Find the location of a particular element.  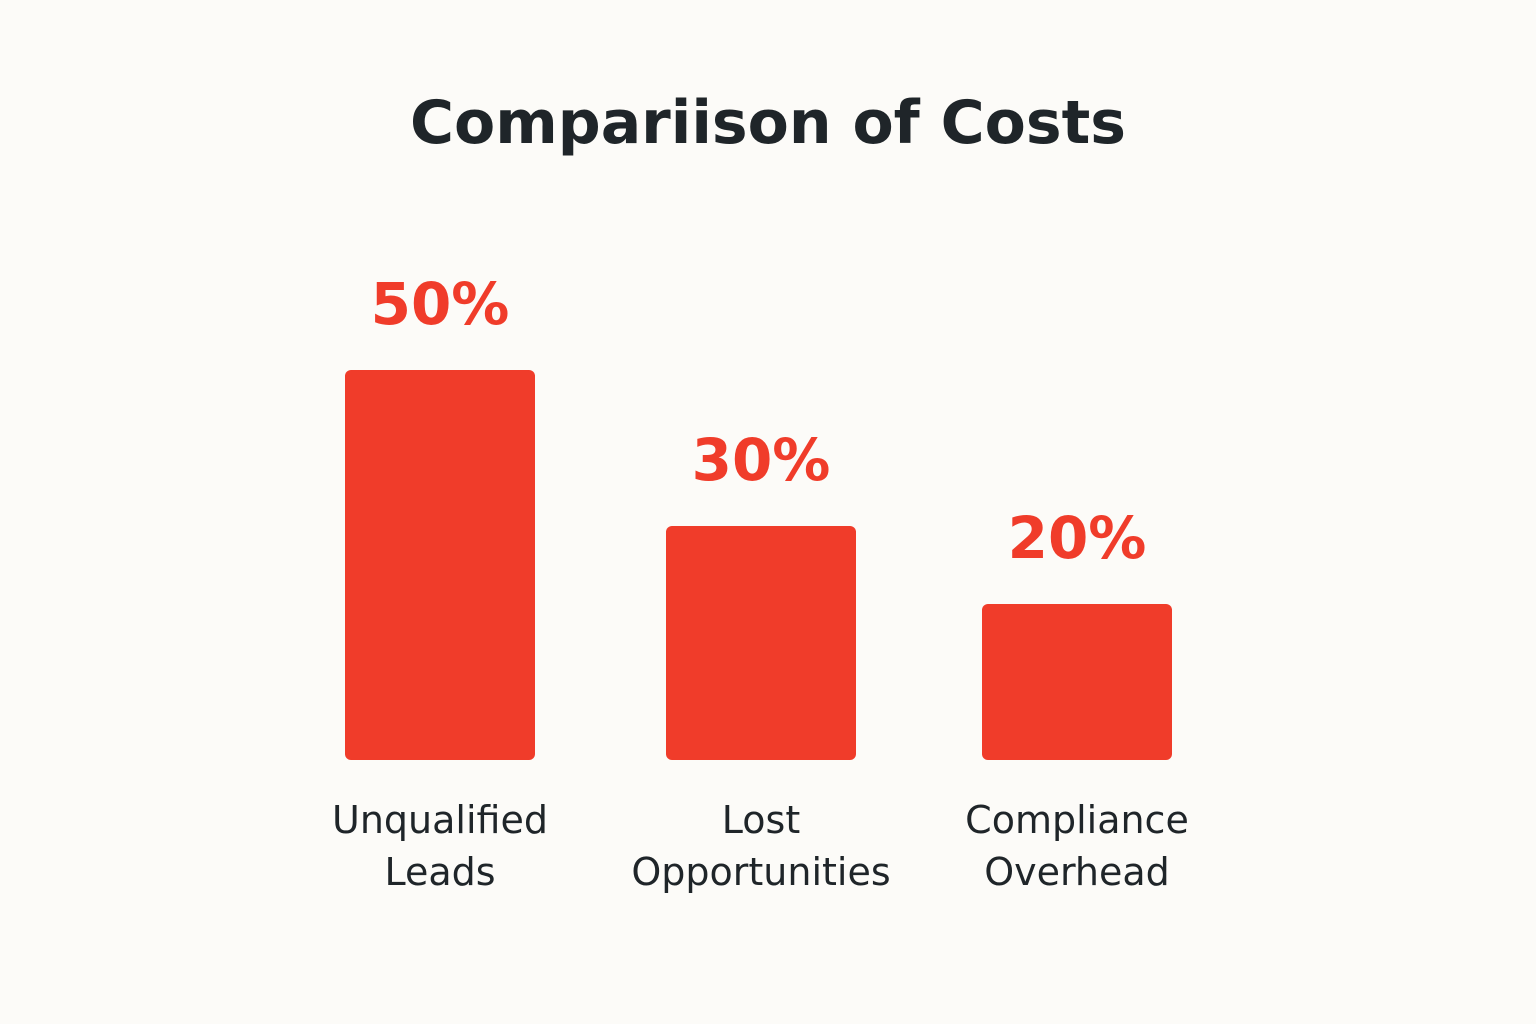

value-label: 20% is located at coordinates (1077, 538).